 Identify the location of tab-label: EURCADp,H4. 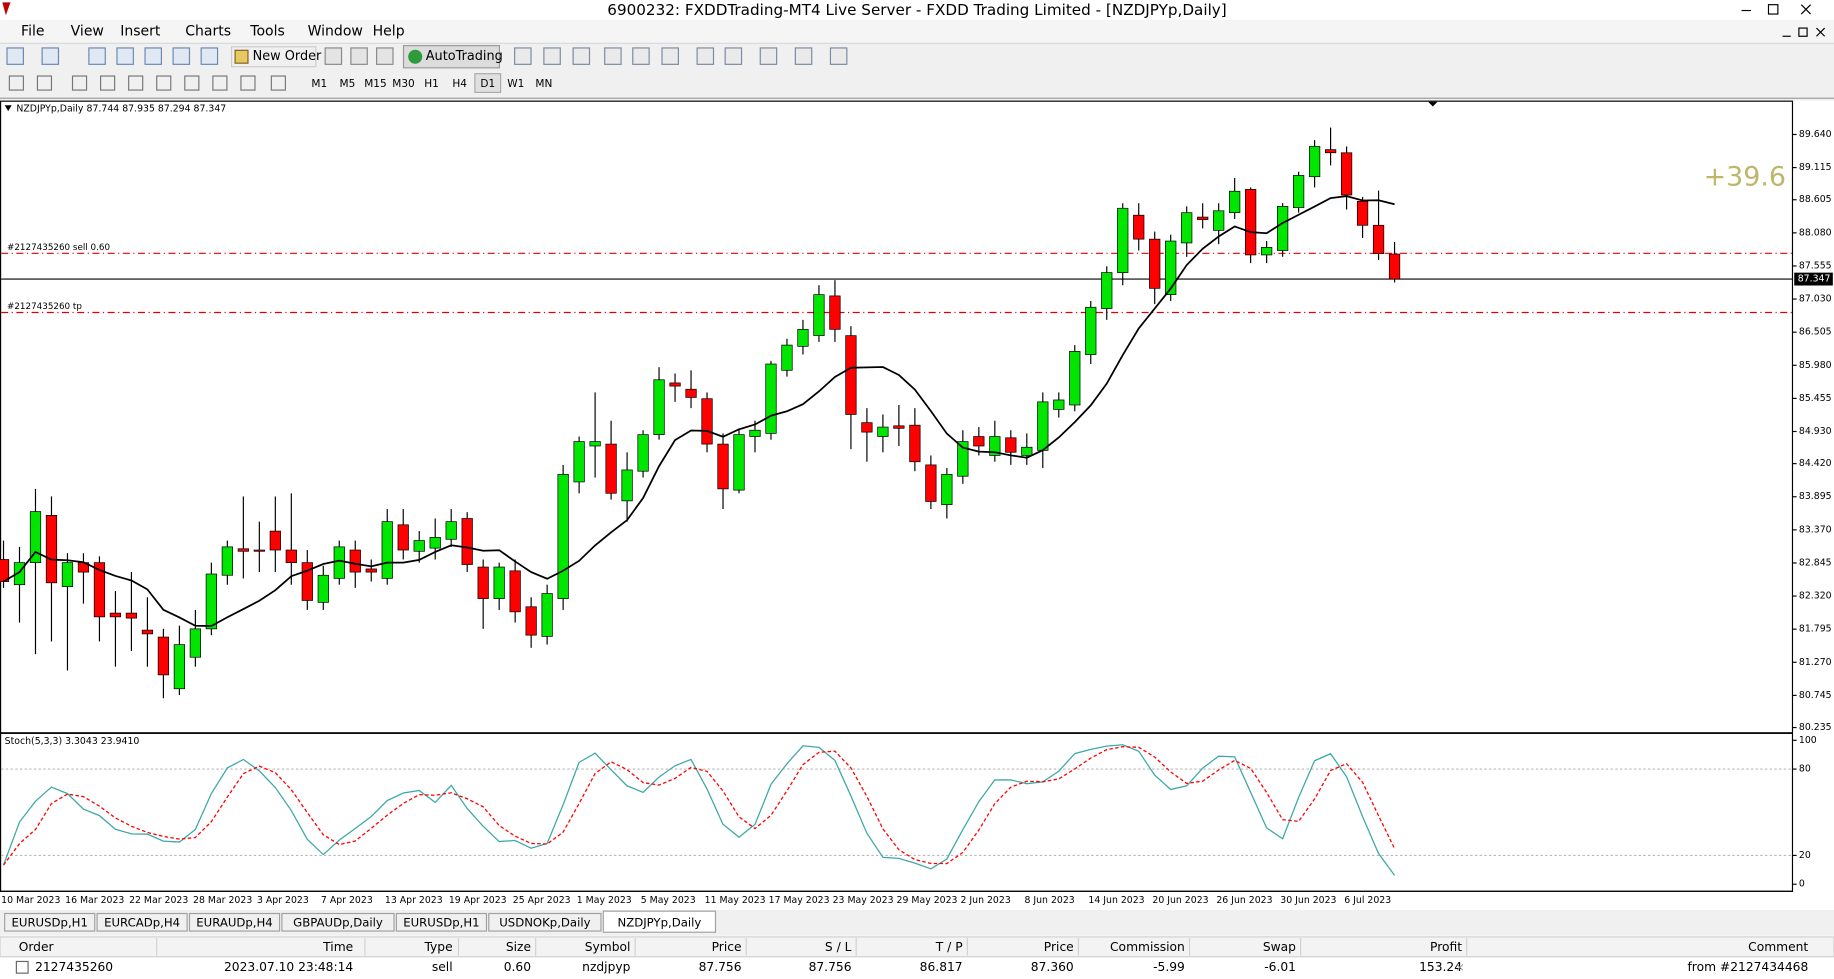
(142, 922).